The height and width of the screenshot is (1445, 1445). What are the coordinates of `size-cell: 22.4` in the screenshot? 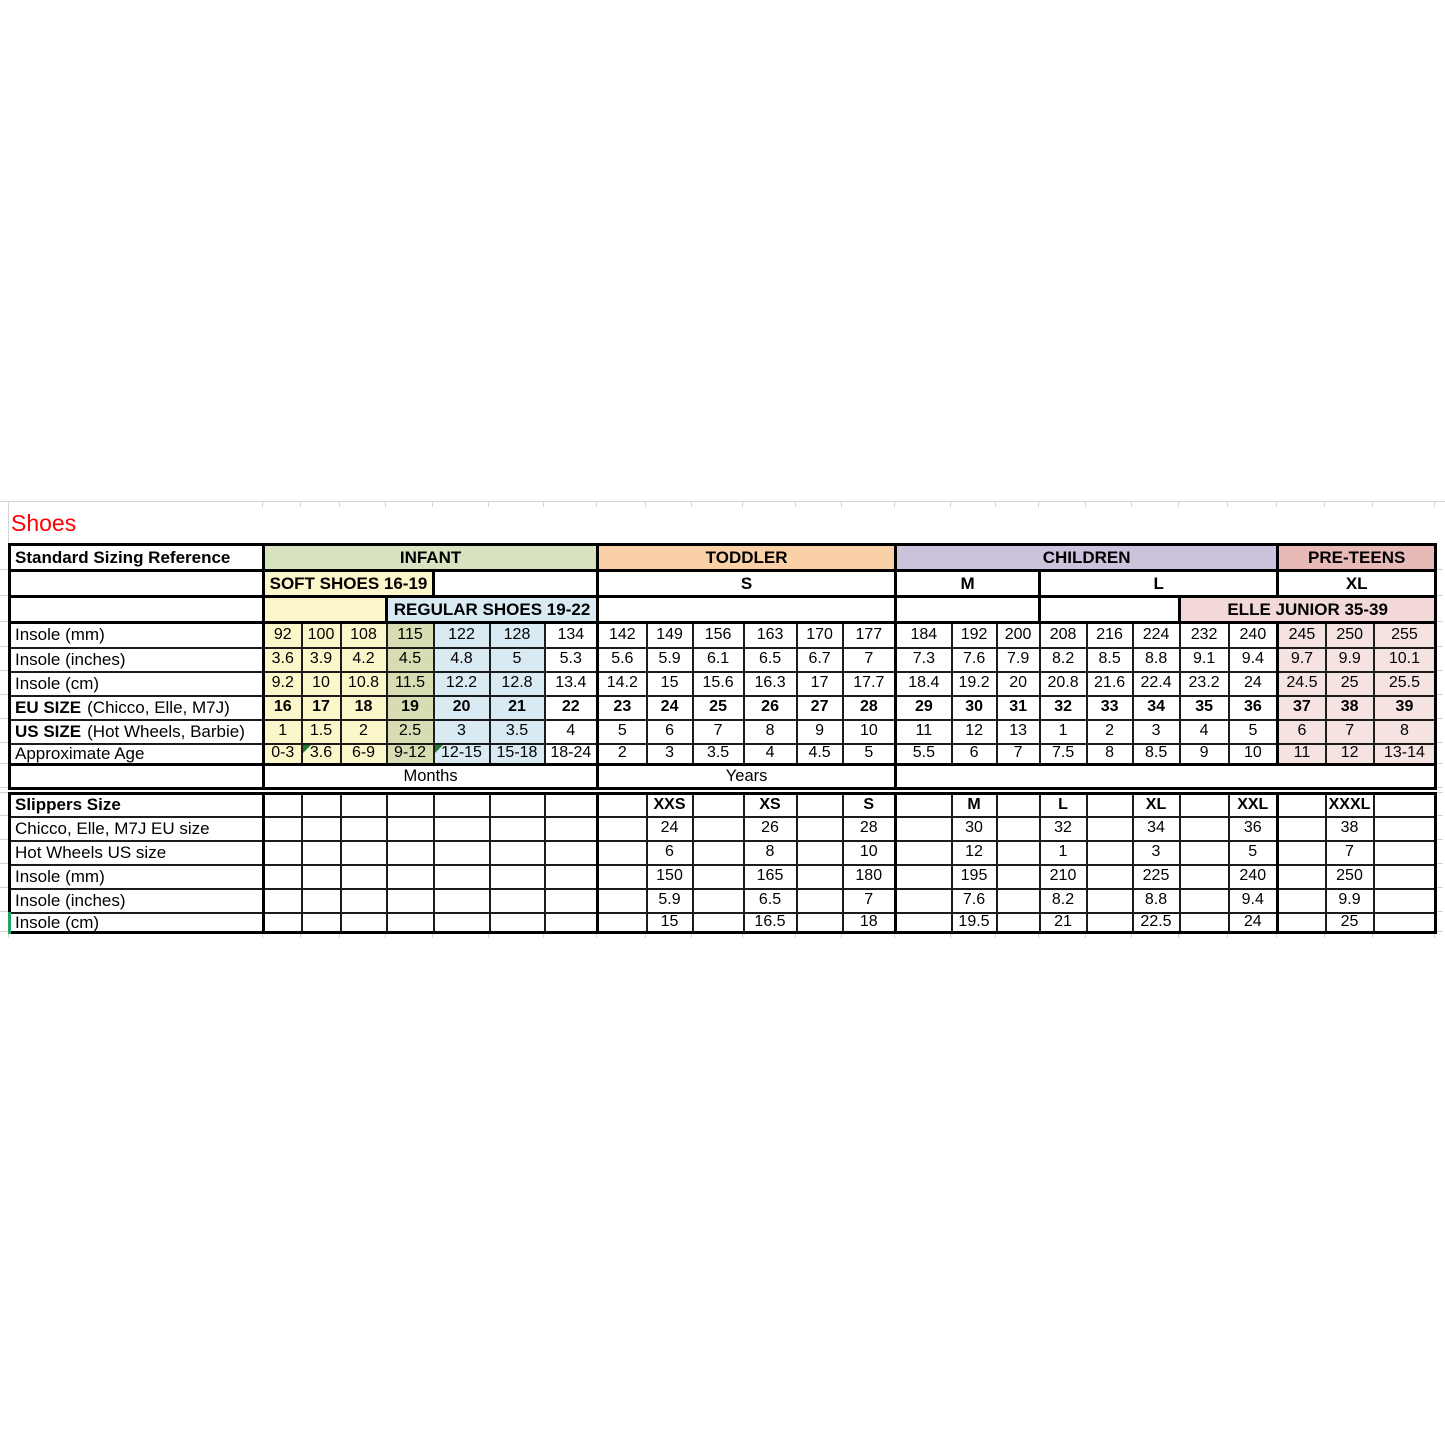 It's located at (1156, 683).